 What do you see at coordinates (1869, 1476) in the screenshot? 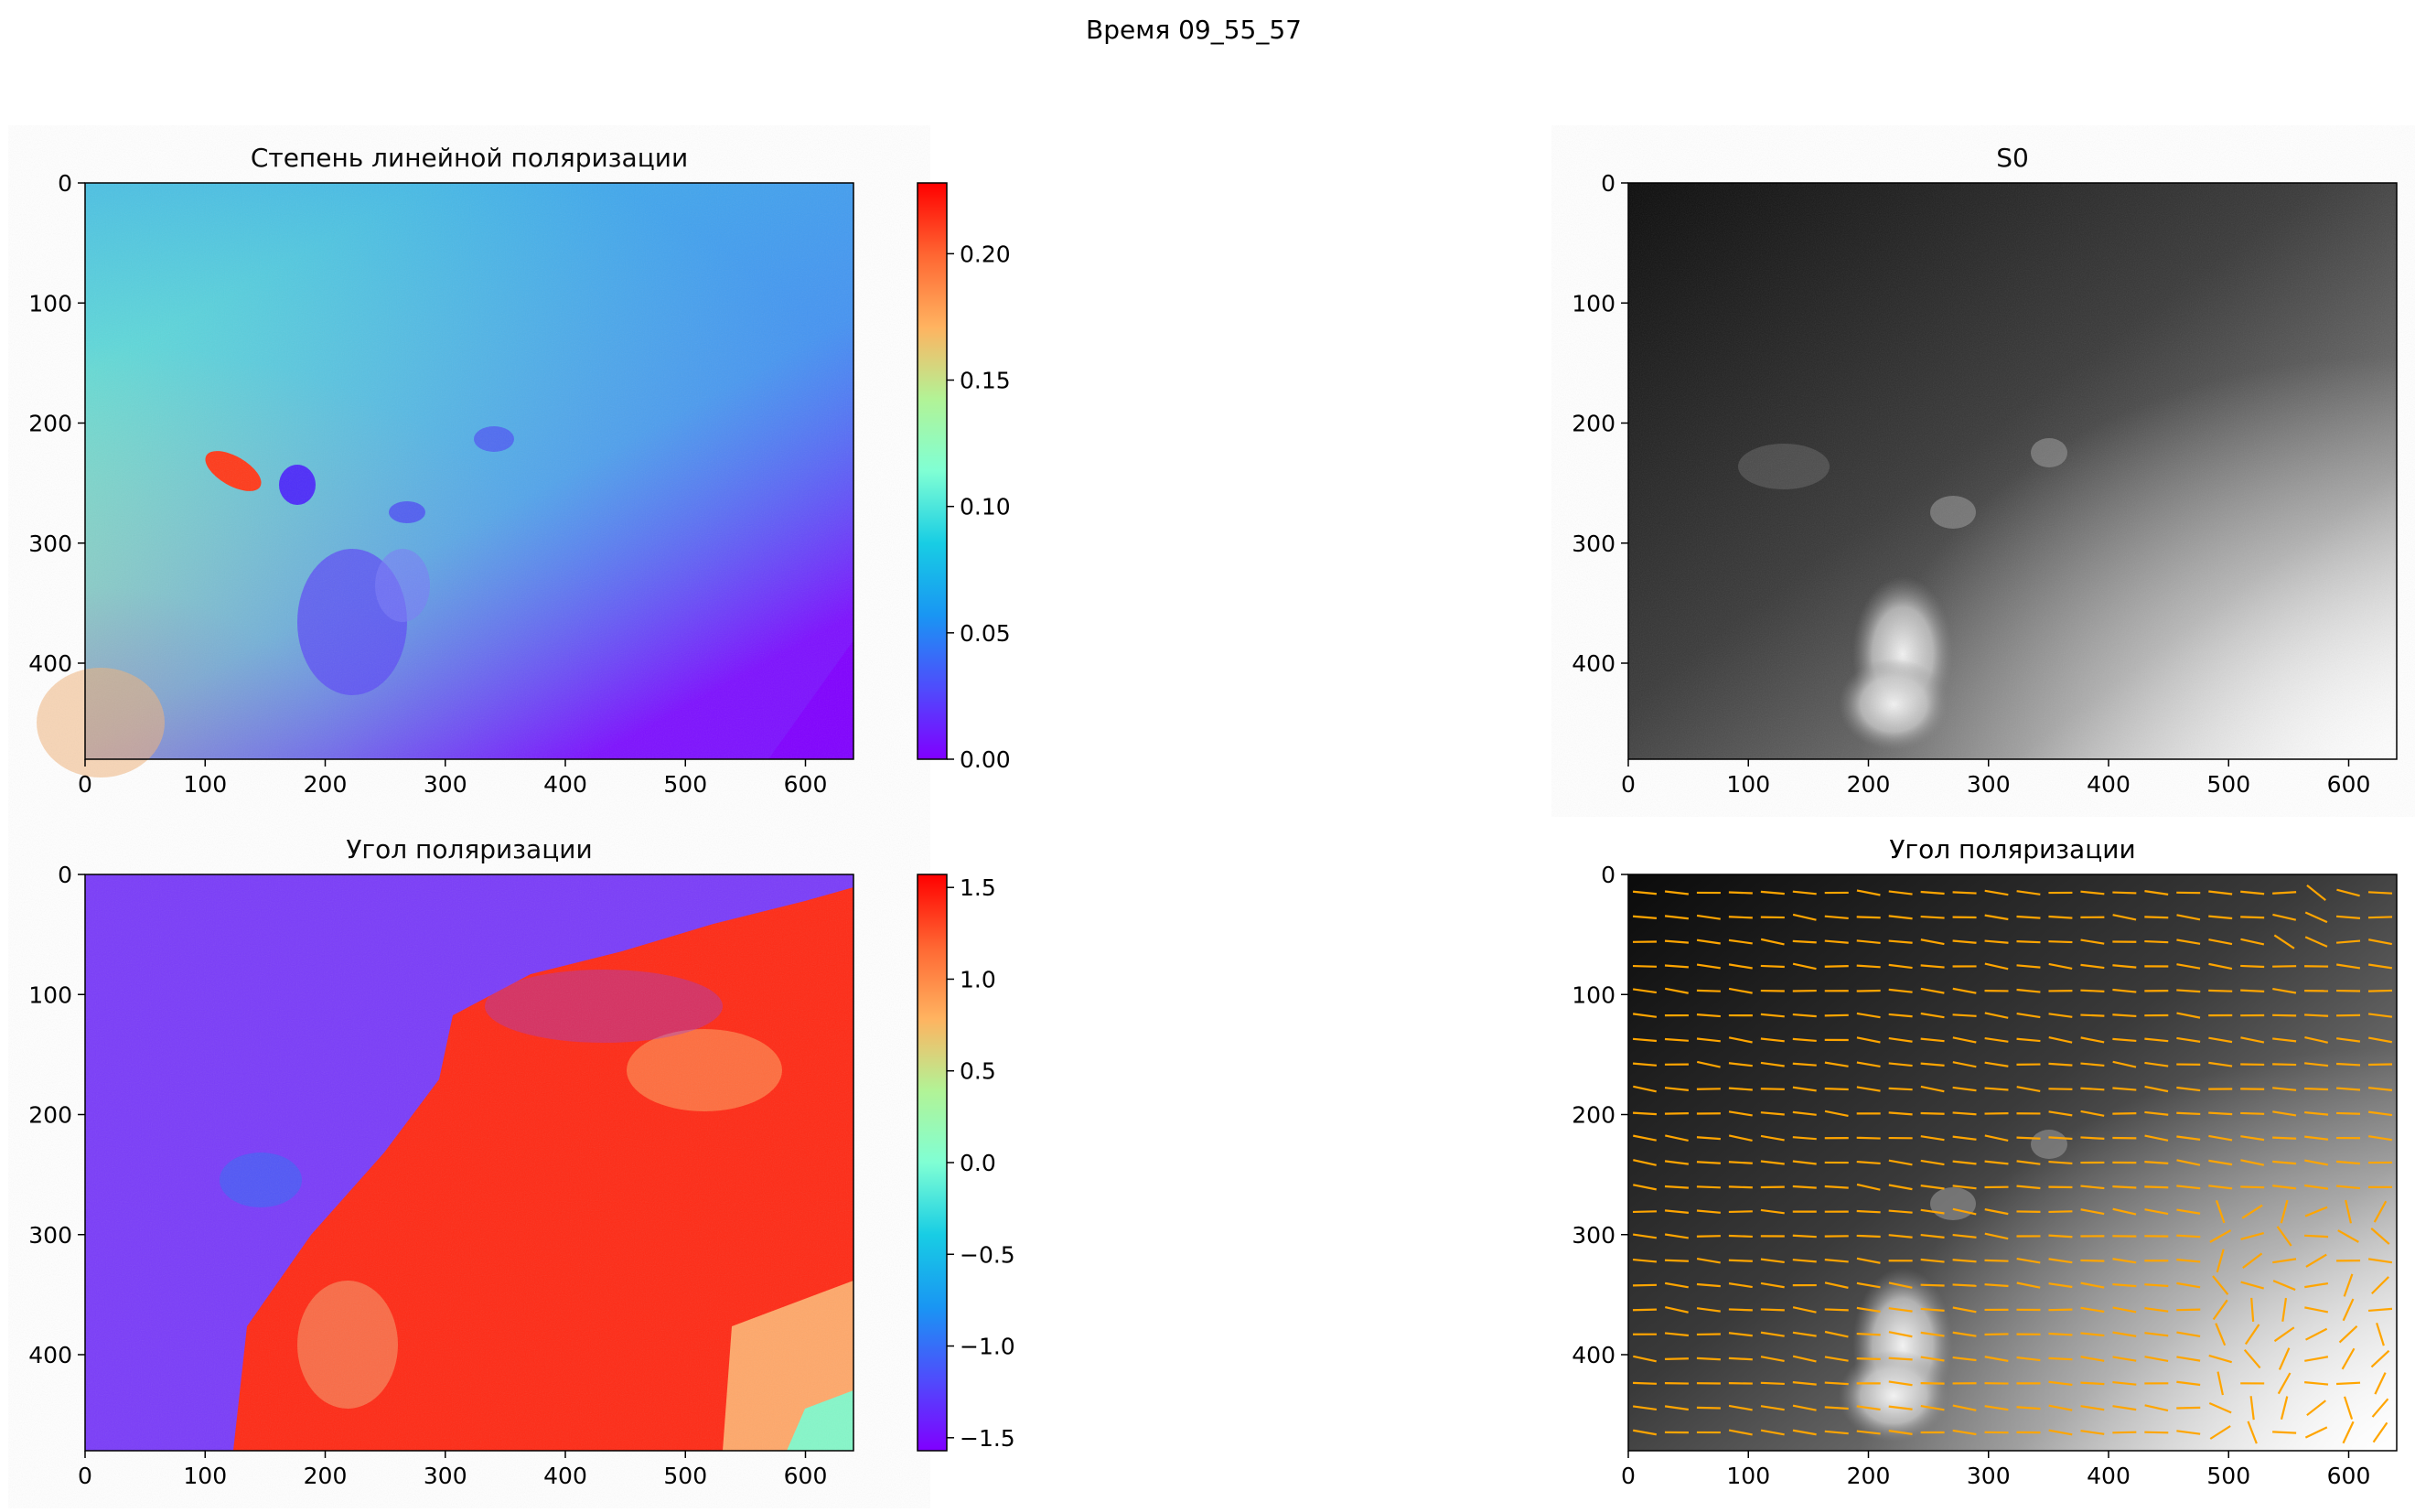
I see `x-tick-label: 200` at bounding box center [1869, 1476].